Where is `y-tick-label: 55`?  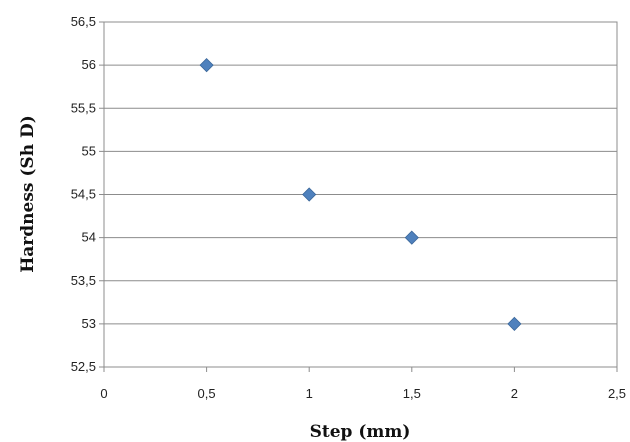
y-tick-label: 55 is located at coordinates (89, 150).